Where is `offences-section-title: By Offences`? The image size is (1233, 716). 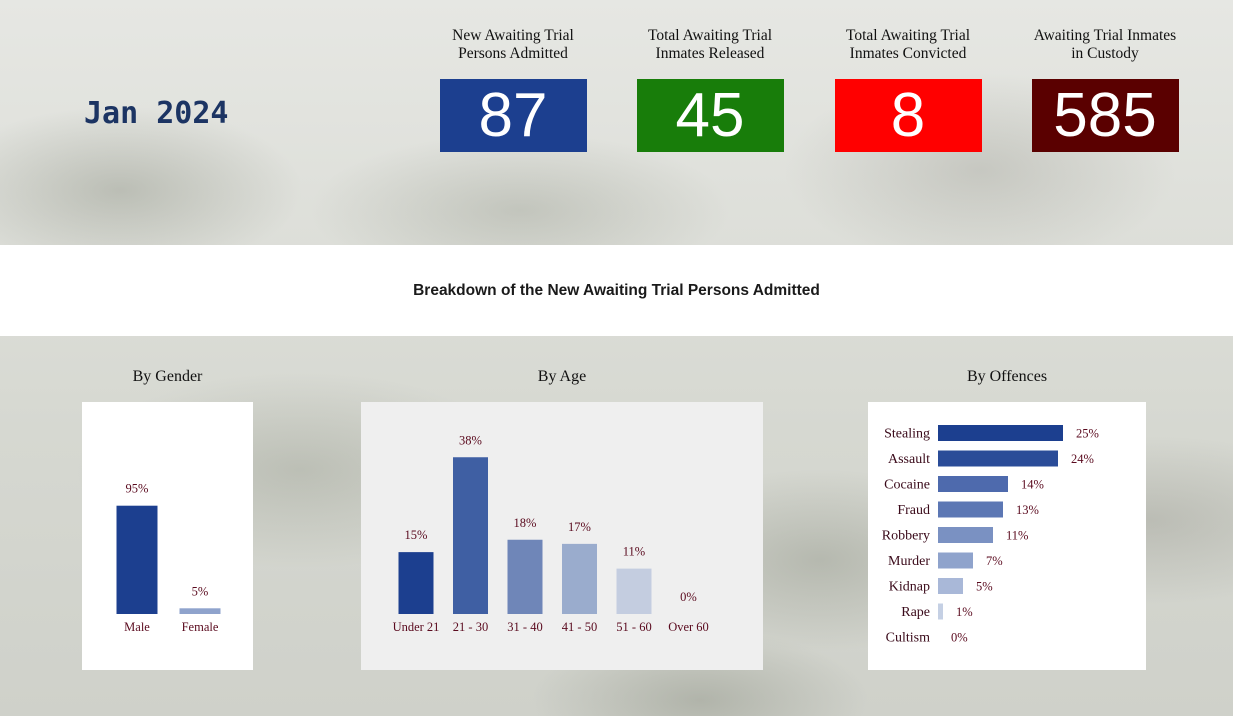
offences-section-title: By Offences is located at coordinates (1007, 376).